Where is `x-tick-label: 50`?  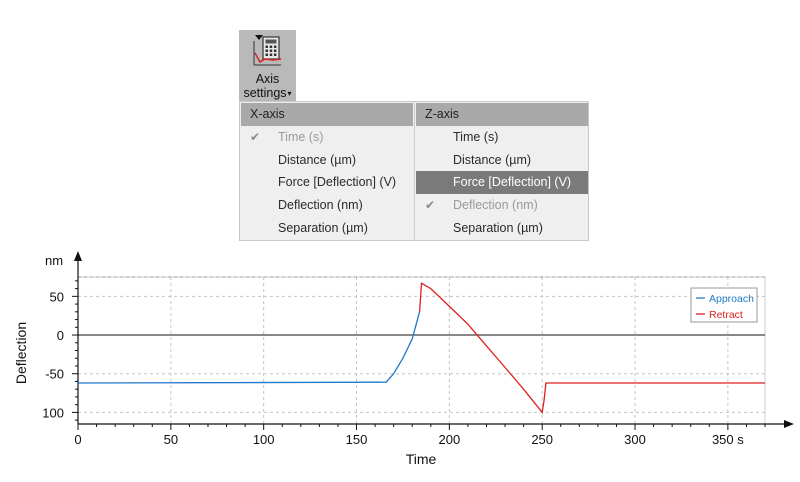
x-tick-label: 50 is located at coordinates (171, 439).